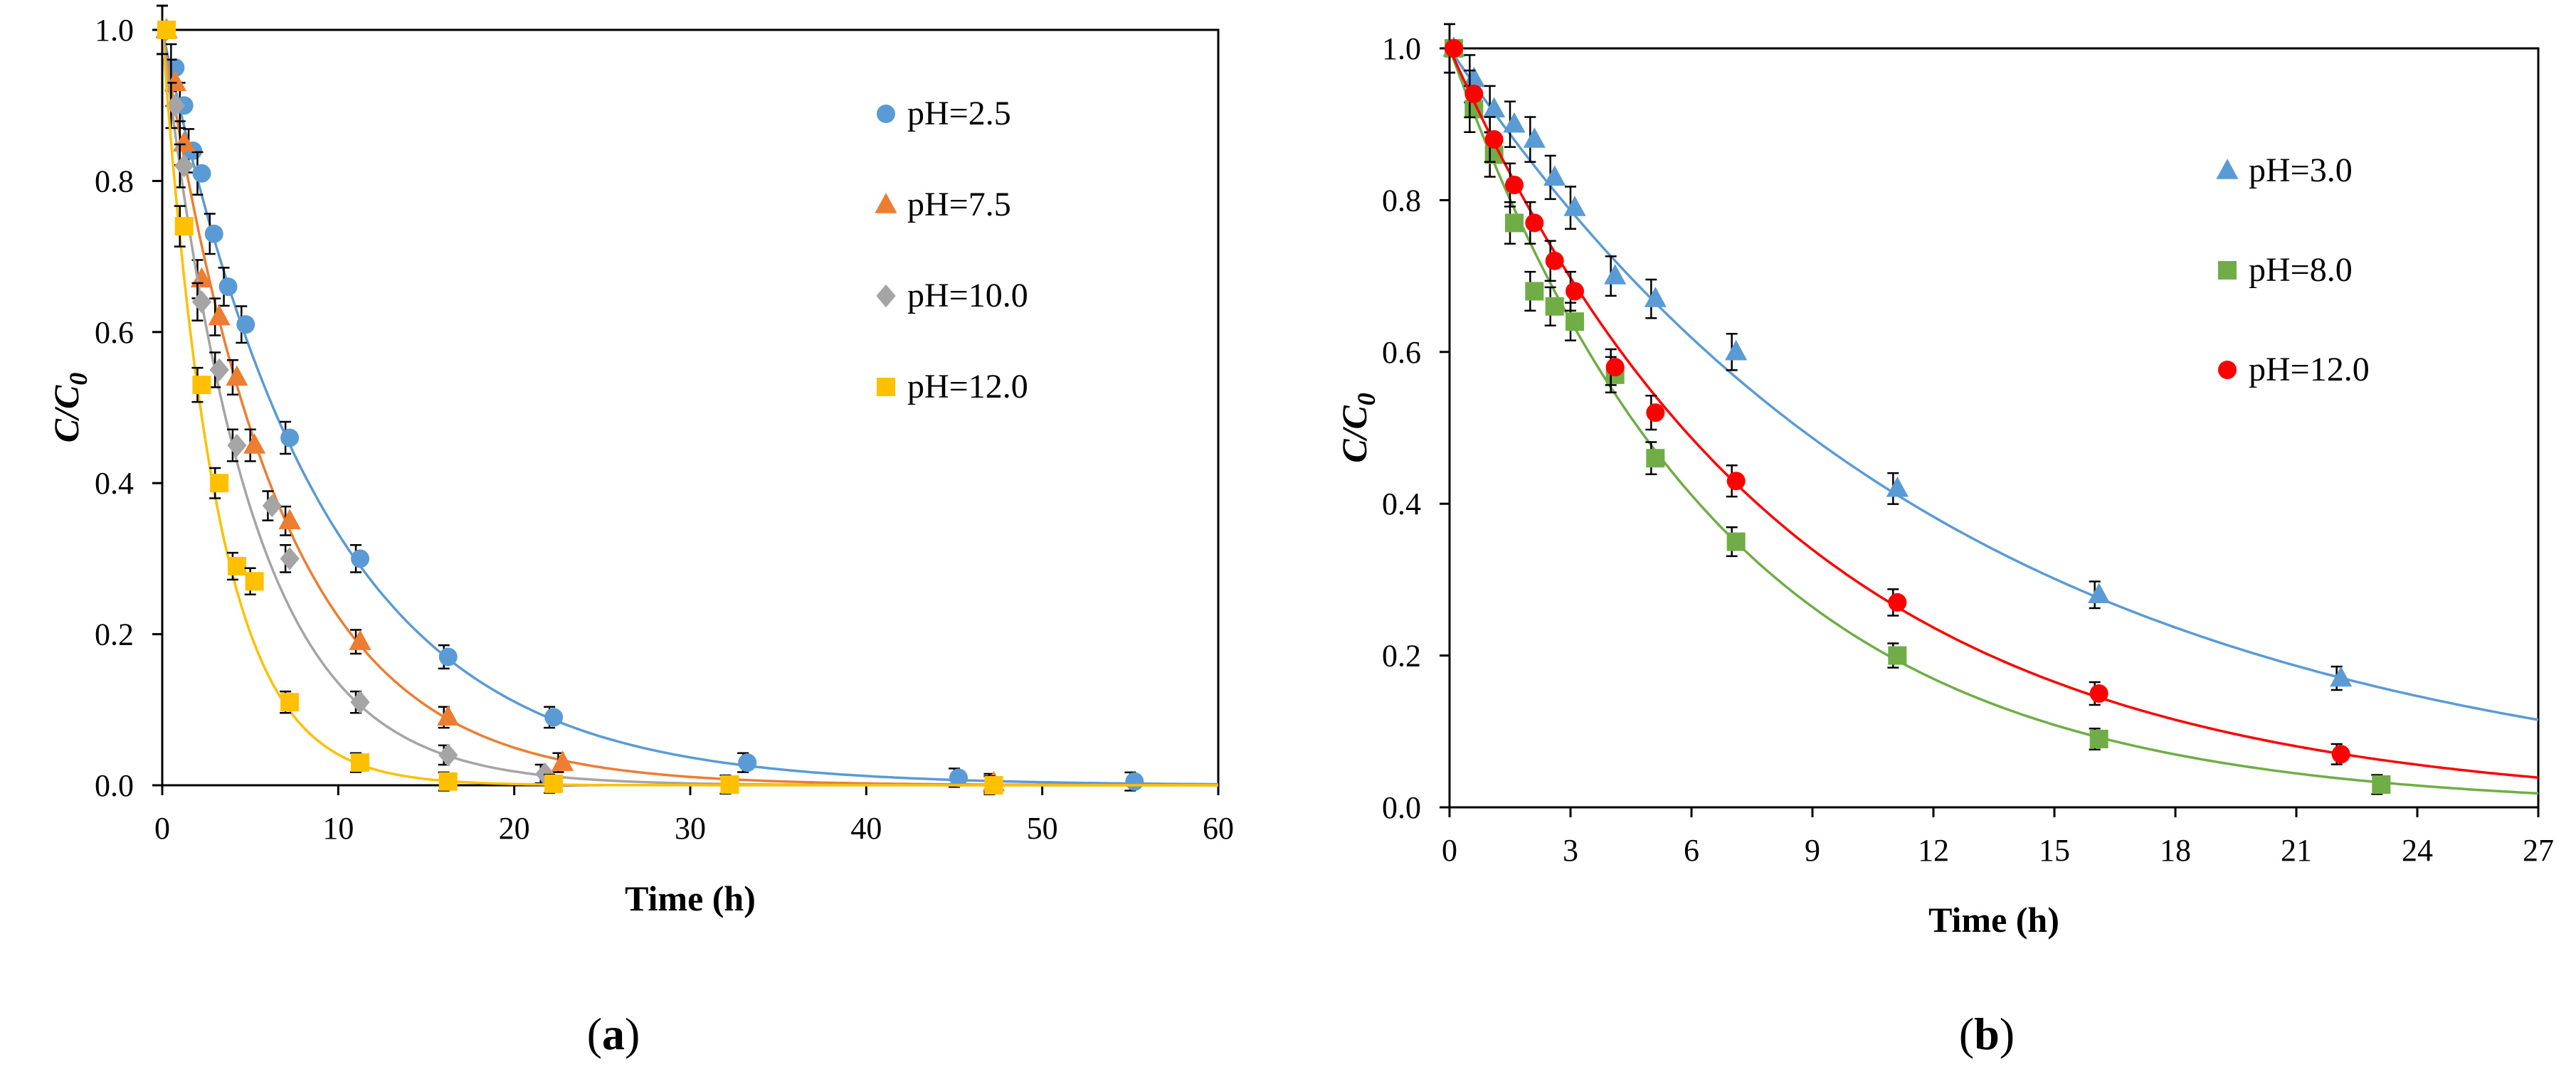  I want to click on legend-label: pH=8.0, so click(2301, 270).